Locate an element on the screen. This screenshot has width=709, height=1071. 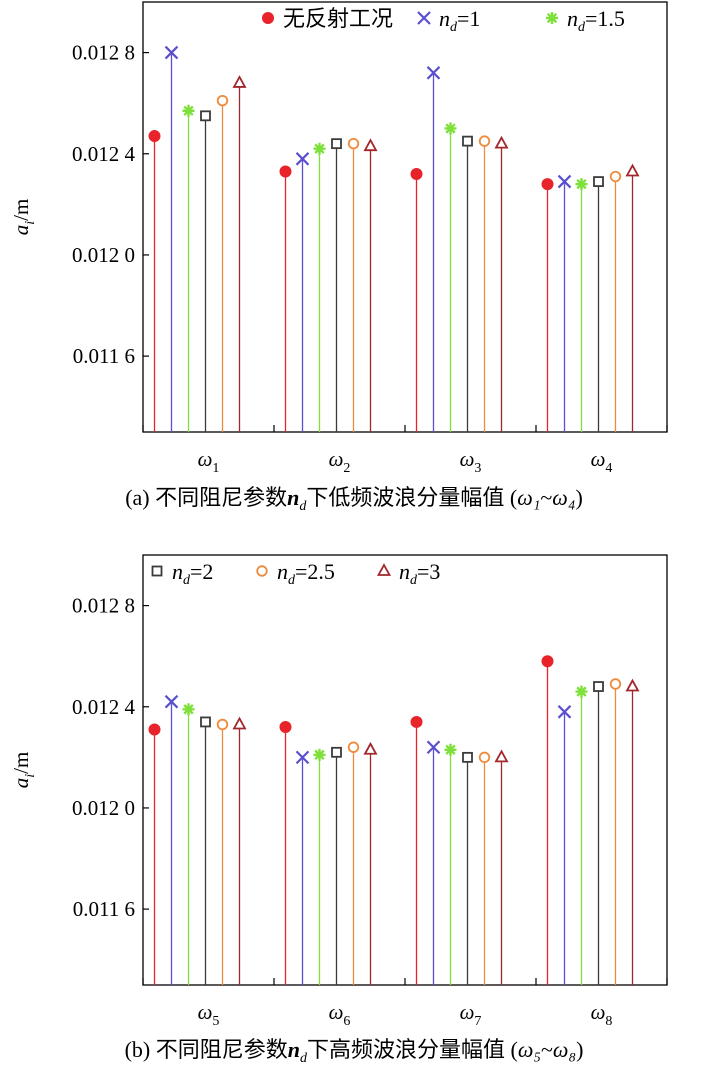
y-axis-unit: /m is located at coordinates (21, 763).